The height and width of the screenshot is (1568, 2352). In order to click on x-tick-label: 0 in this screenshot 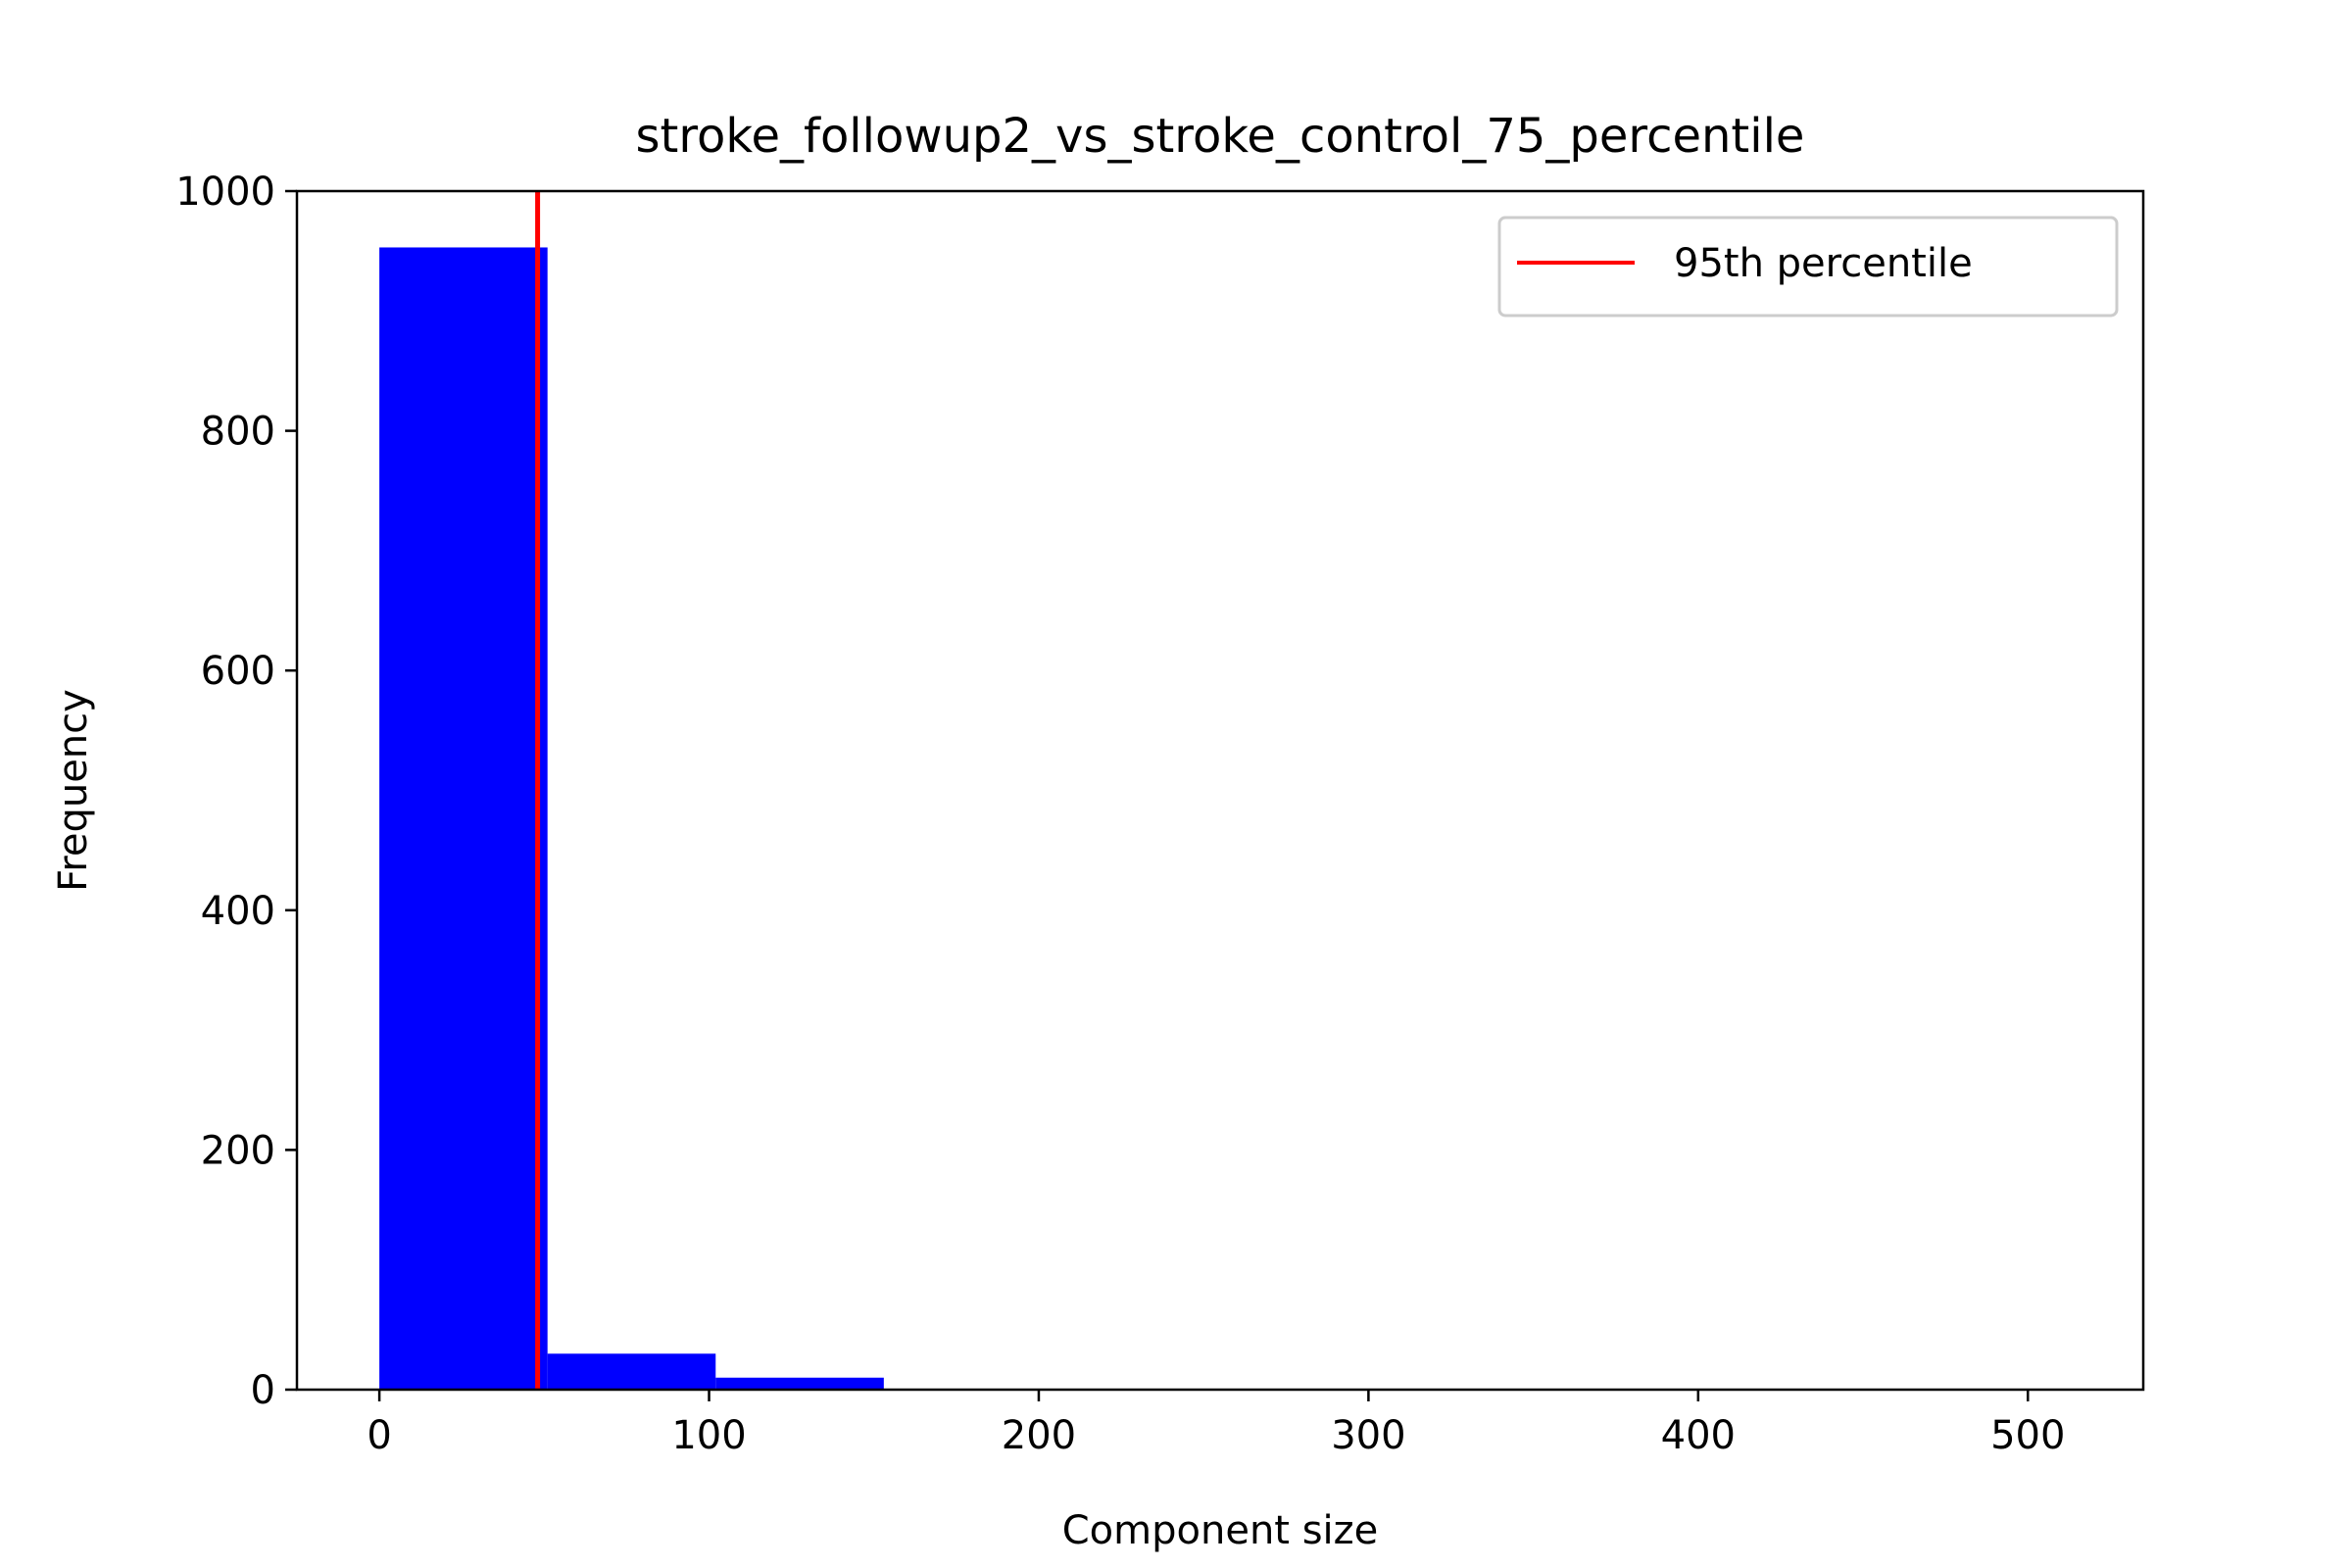, I will do `click(379, 1435)`.